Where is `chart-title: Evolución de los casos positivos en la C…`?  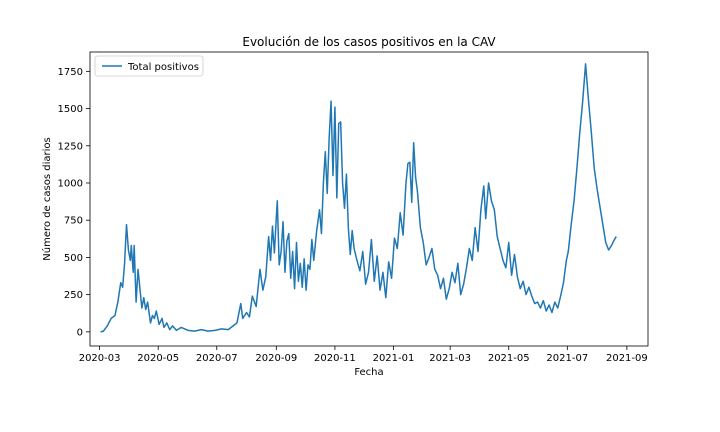 chart-title: Evolución de los casos positivos en la C… is located at coordinates (369, 42).